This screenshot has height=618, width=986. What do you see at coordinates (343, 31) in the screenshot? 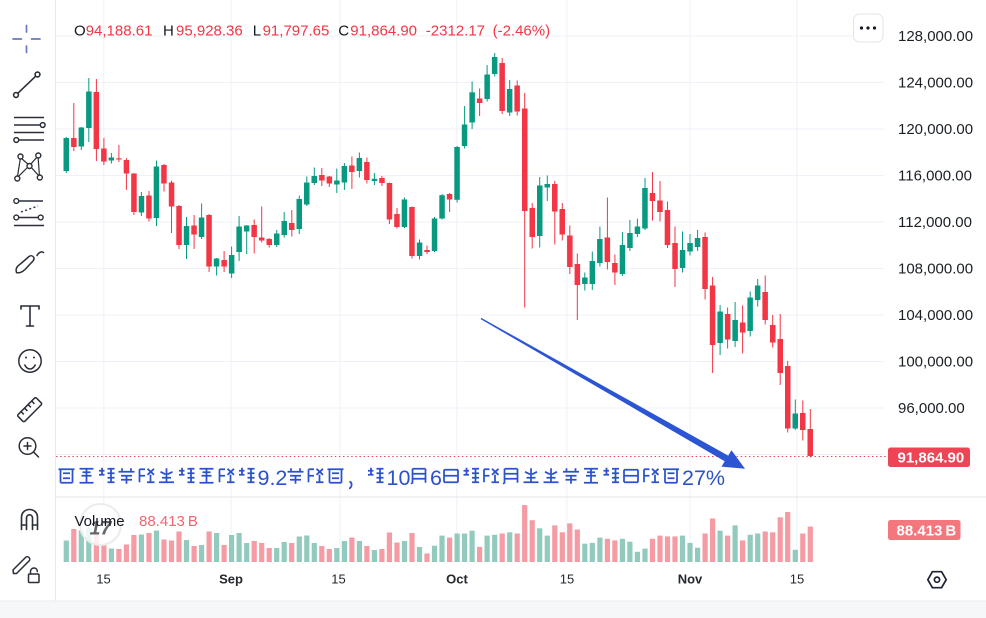
I see `svg-text: C` at bounding box center [343, 31].